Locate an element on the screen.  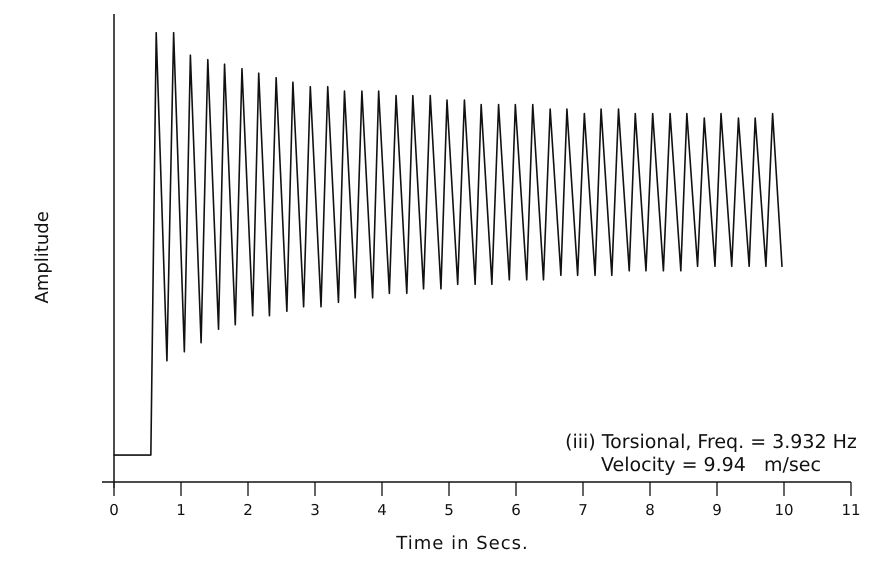
x-tick-label: 2 is located at coordinates (248, 510).